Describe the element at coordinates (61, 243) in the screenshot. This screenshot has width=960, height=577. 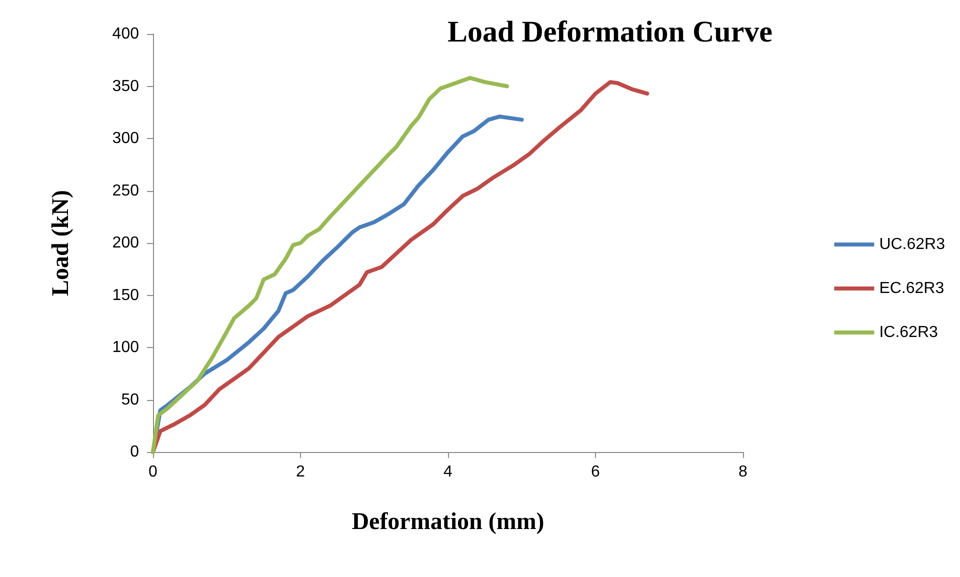
I see `y-axis-title: Load (kN)` at that location.